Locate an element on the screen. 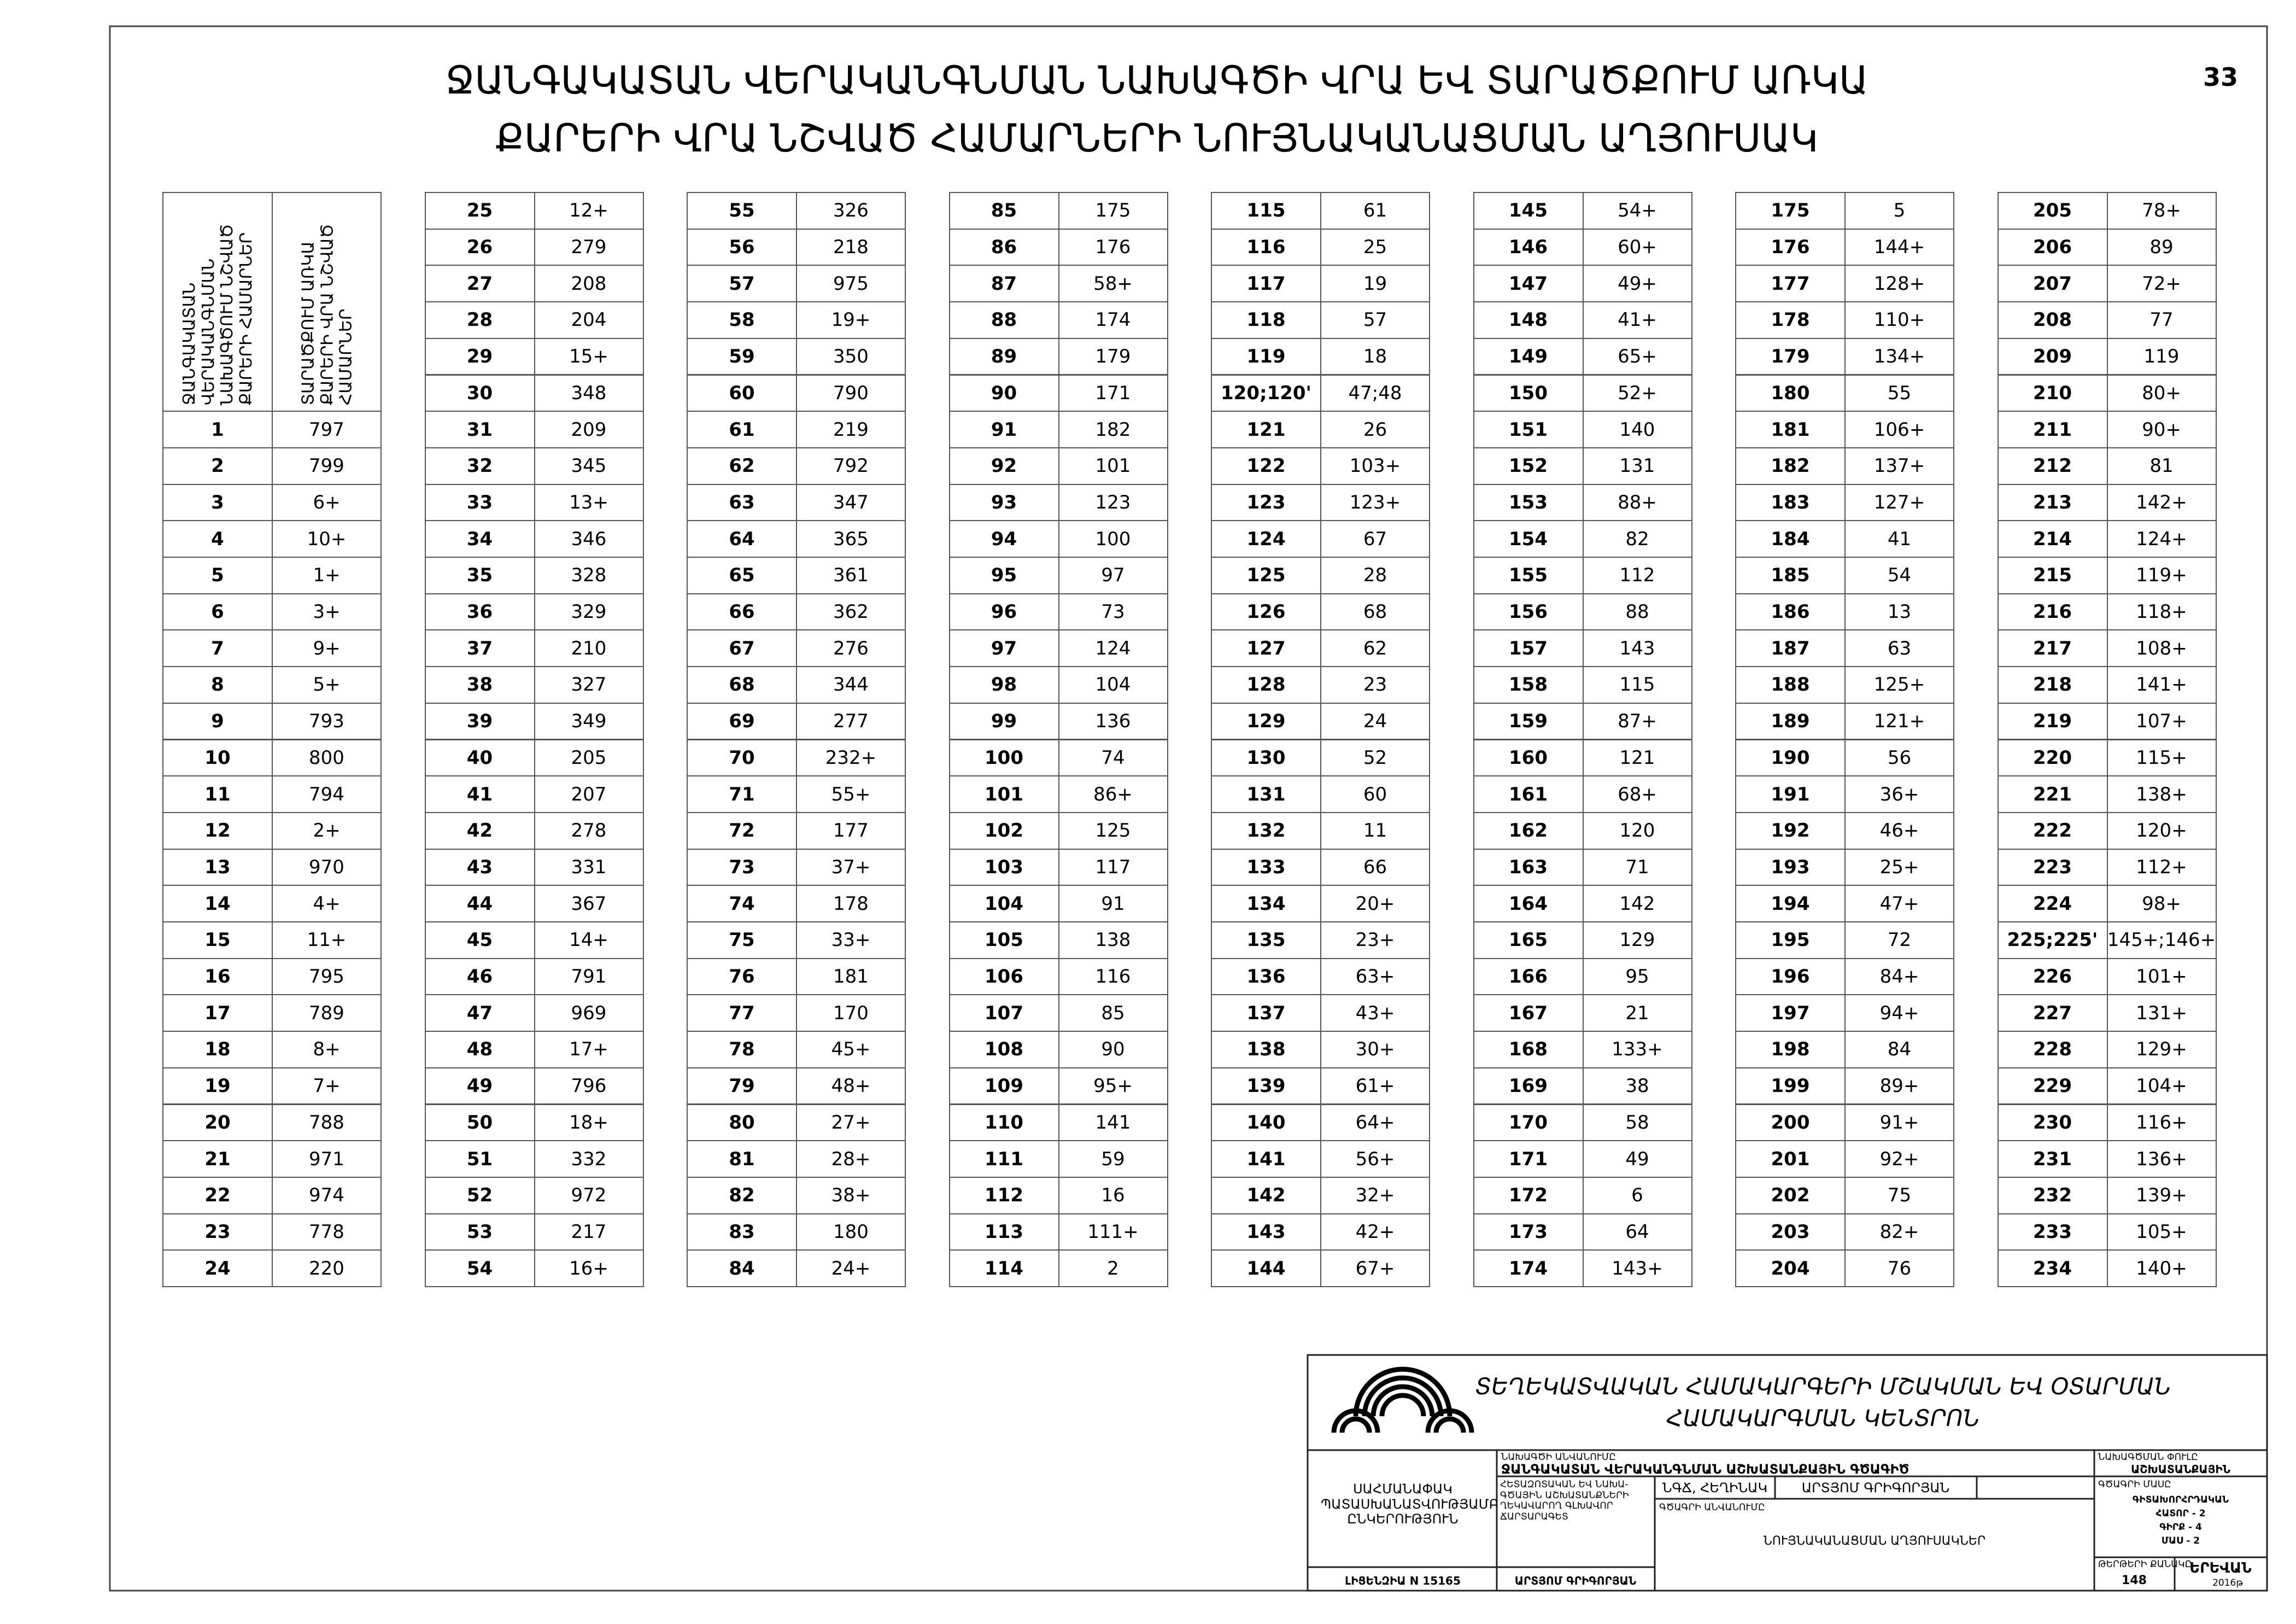 This screenshot has width=2296, height=1624. row-value: 107+ is located at coordinates (2161, 721).